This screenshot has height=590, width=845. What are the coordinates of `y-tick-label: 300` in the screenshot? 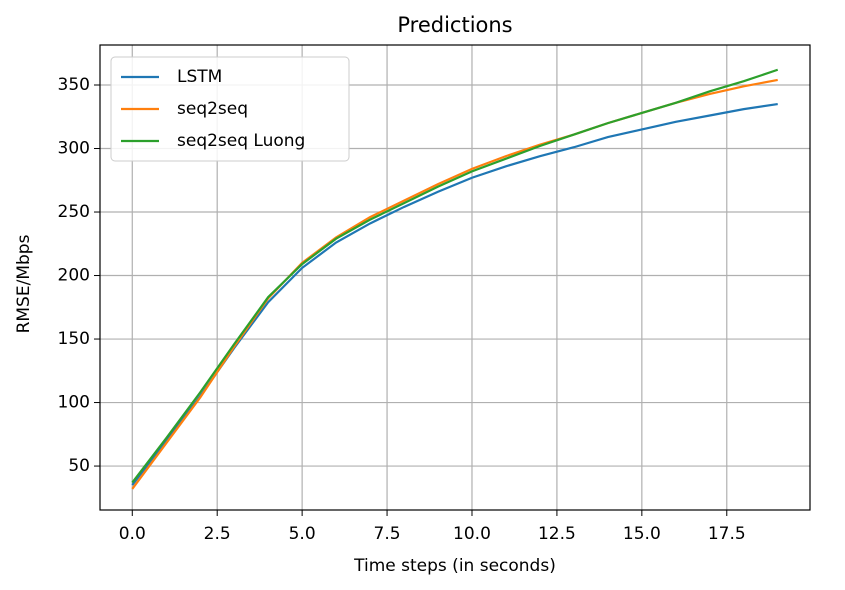 It's located at (74, 149).